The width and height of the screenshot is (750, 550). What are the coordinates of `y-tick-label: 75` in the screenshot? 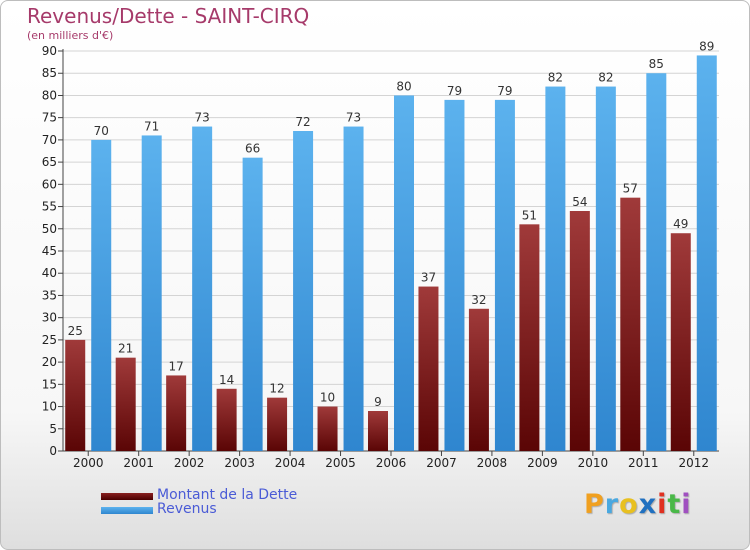 It's located at (49, 118).